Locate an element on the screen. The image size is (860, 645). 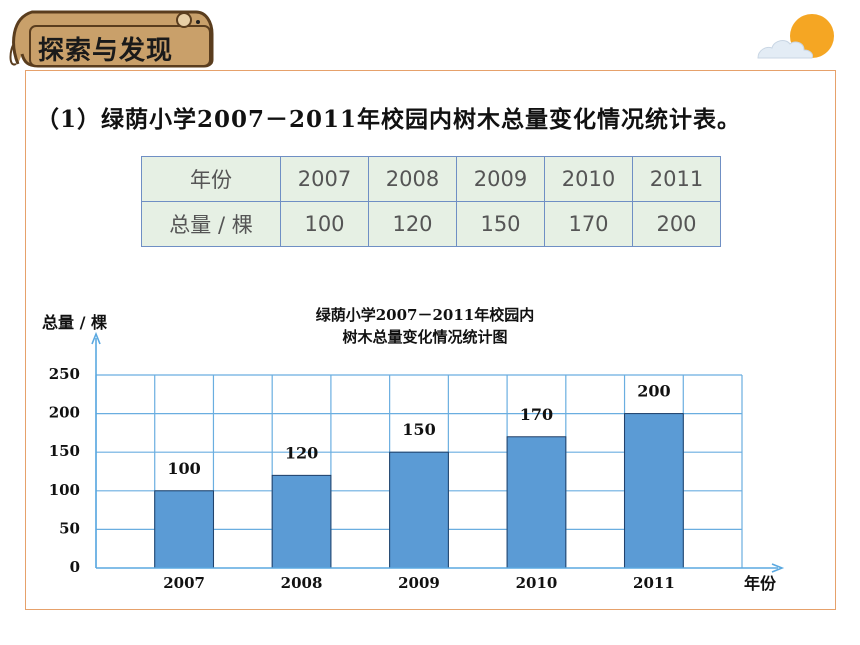
x-tick-label: 2009 is located at coordinates (419, 583).